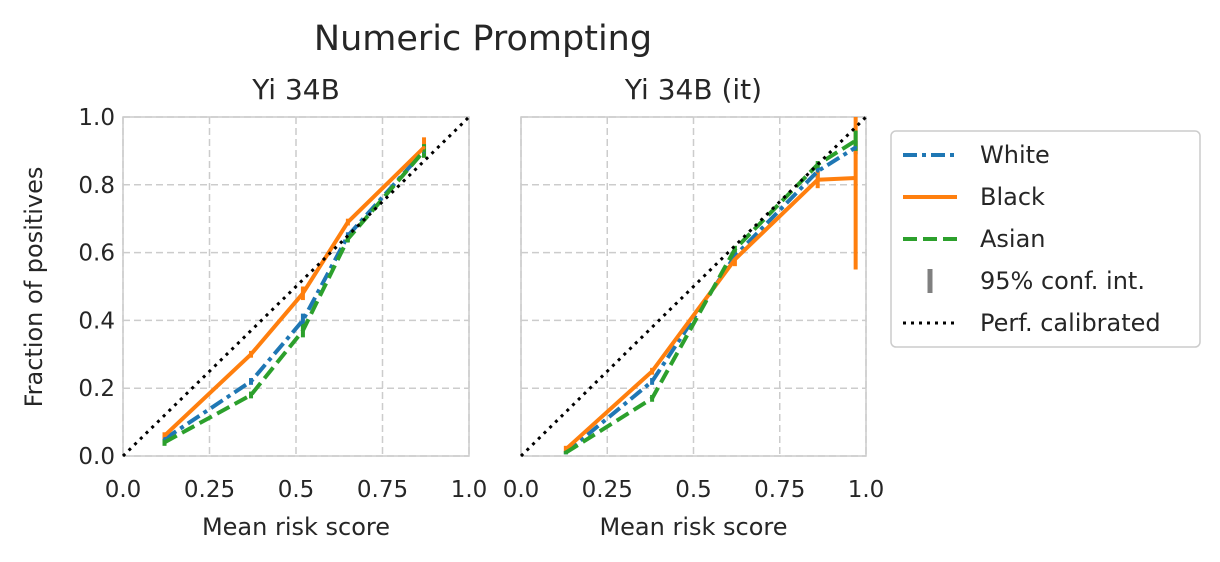 The width and height of the screenshot is (1220, 562). I want to click on y-tick-label: 0.6, so click(96, 254).